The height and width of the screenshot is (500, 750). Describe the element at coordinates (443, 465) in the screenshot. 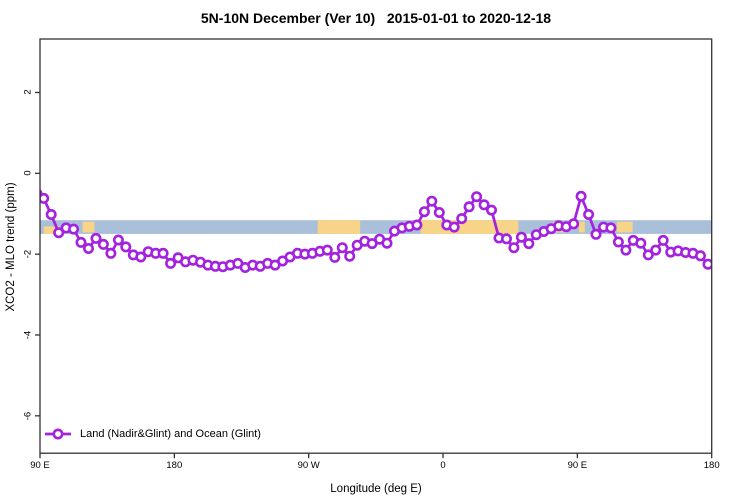

I see `x-tick-label: 0` at that location.